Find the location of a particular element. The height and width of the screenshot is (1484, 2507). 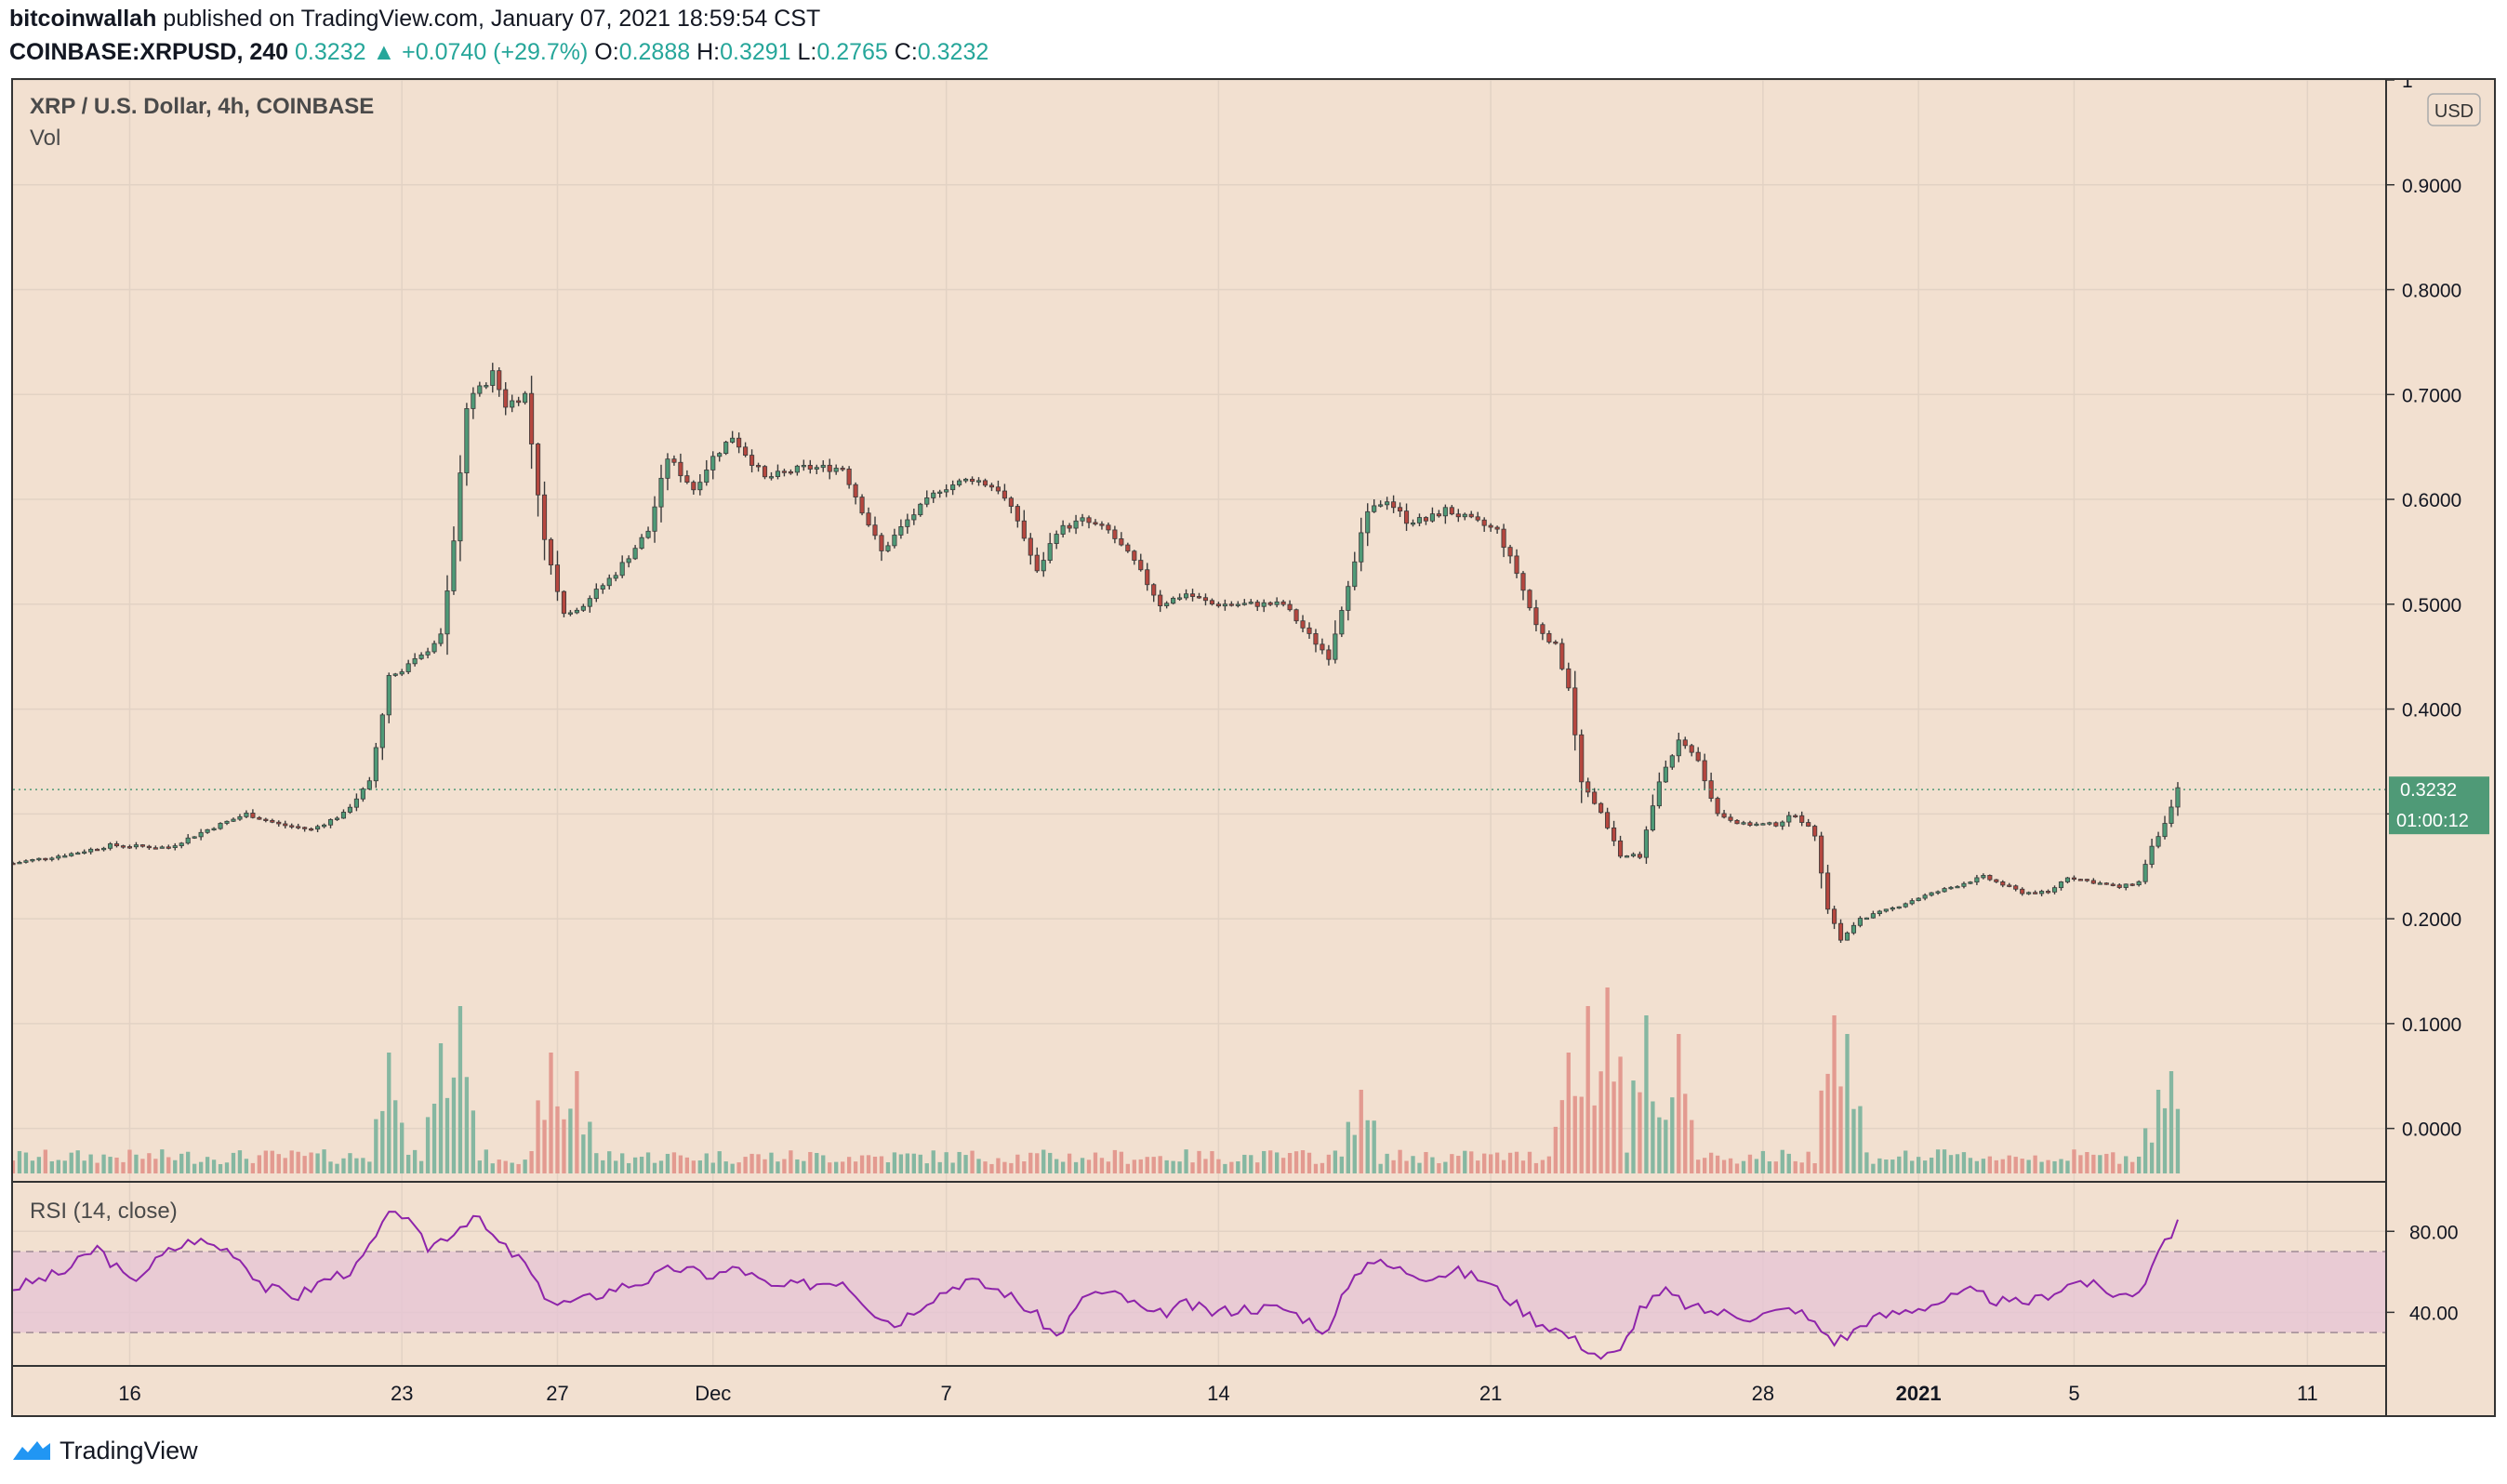

price-tick-label: 0.5000 is located at coordinates (2431, 605).